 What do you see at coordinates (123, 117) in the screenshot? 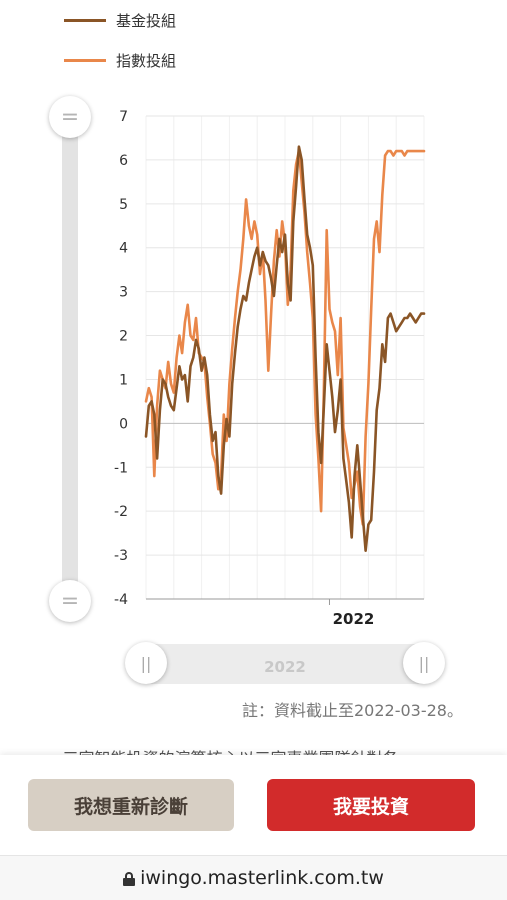
I see `y-tick-label: 7` at bounding box center [123, 117].